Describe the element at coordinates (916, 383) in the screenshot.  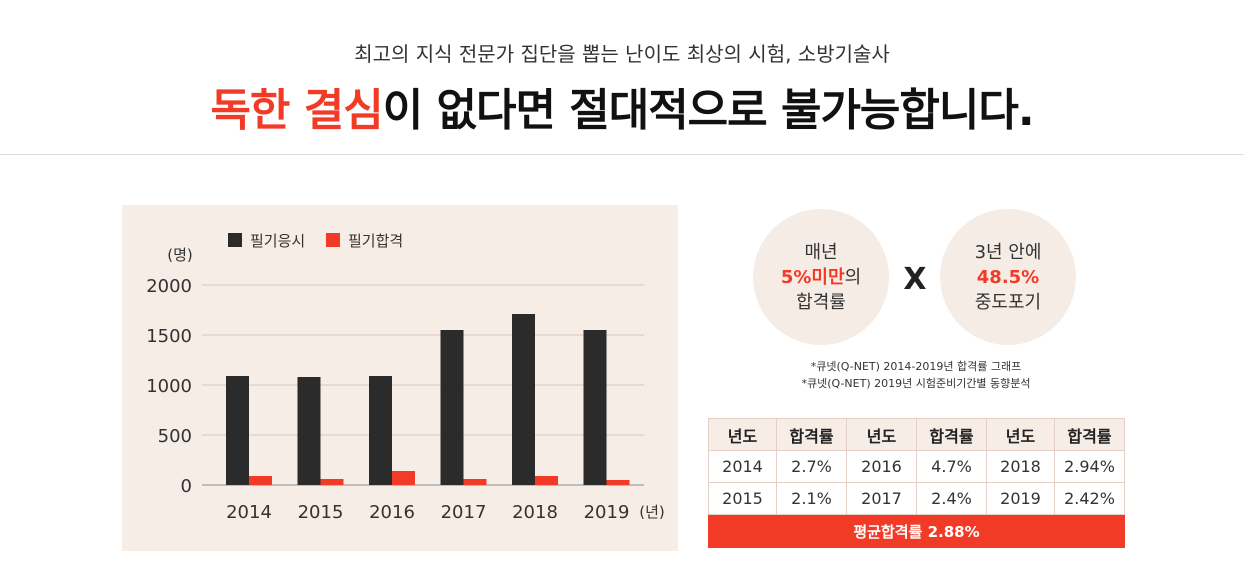
I see `source-note: *큐넷(Q-NET) 2019년 시험준비기간별 동향분석` at that location.